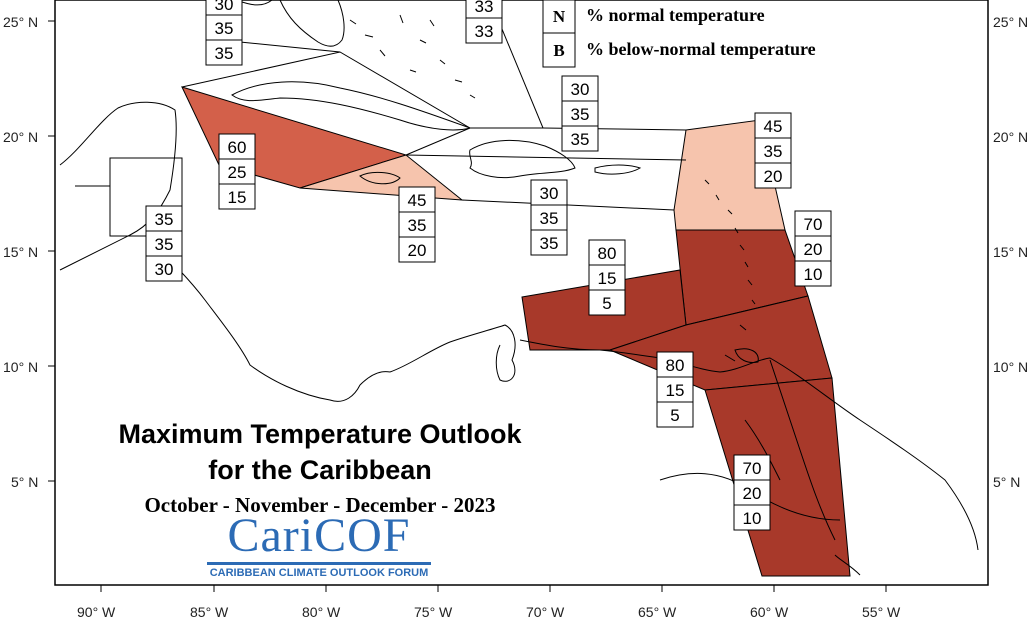  What do you see at coordinates (20, 367) in the screenshot?
I see `lat-label-10: 10° N` at bounding box center [20, 367].